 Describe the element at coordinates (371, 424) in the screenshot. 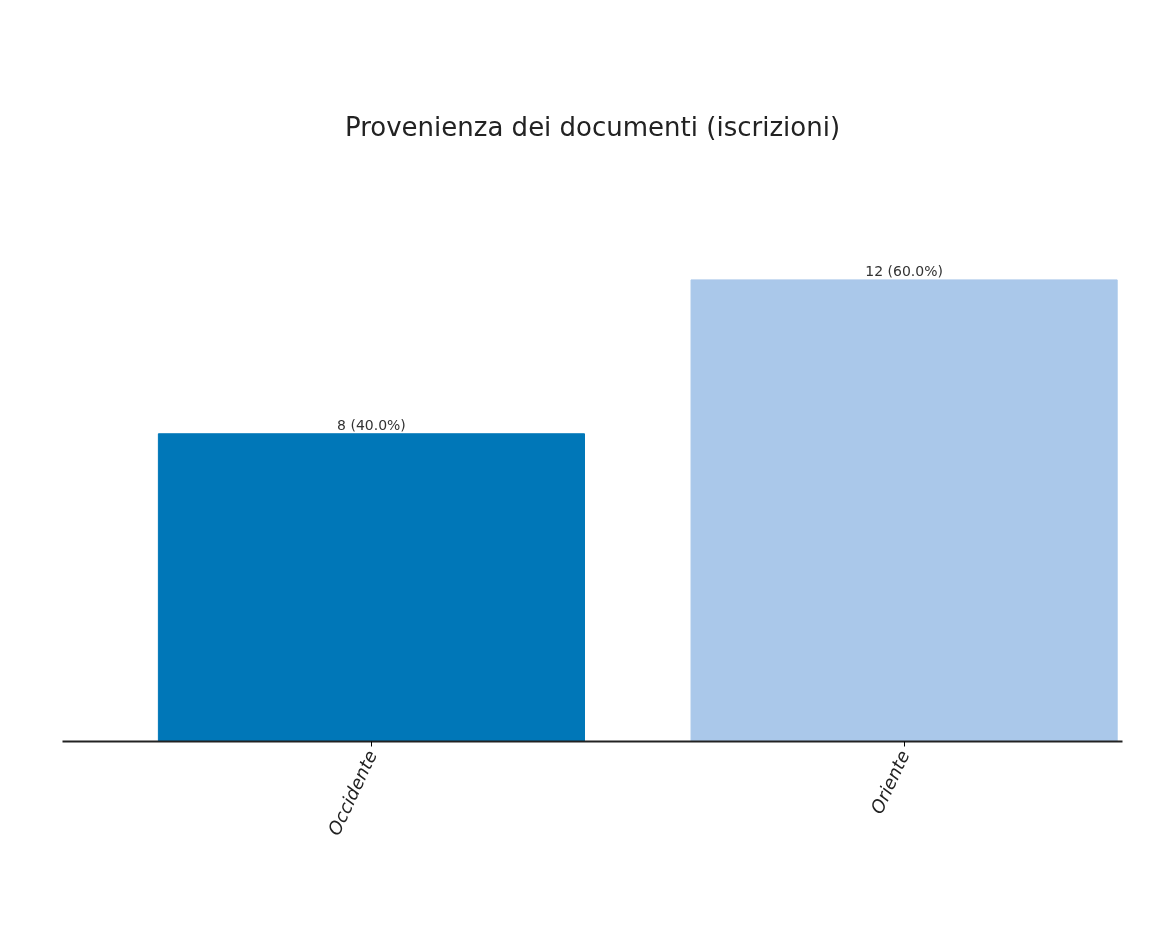

I see `data-label: 8 (40.0%)` at that location.